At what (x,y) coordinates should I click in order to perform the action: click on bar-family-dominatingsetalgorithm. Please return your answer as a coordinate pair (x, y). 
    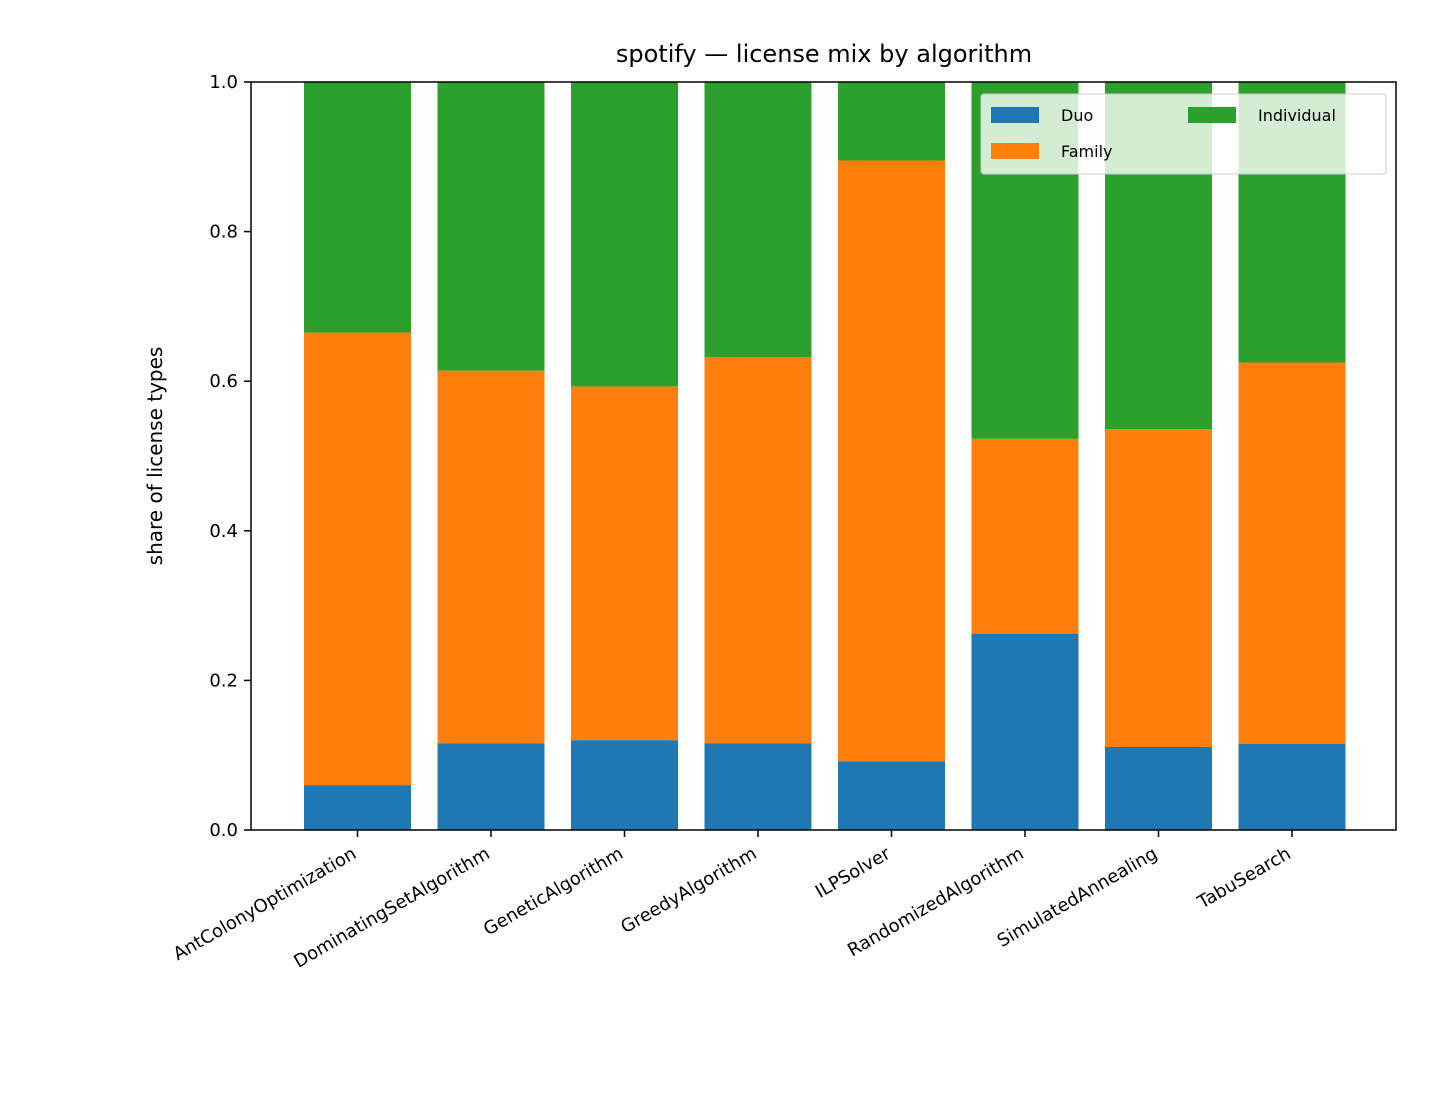
    Looking at the image, I should click on (491, 557).